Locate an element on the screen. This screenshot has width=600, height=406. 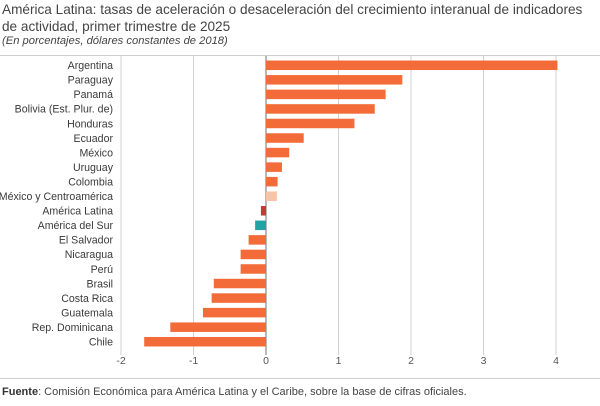
x-tick-label: -2 is located at coordinates (120, 361).